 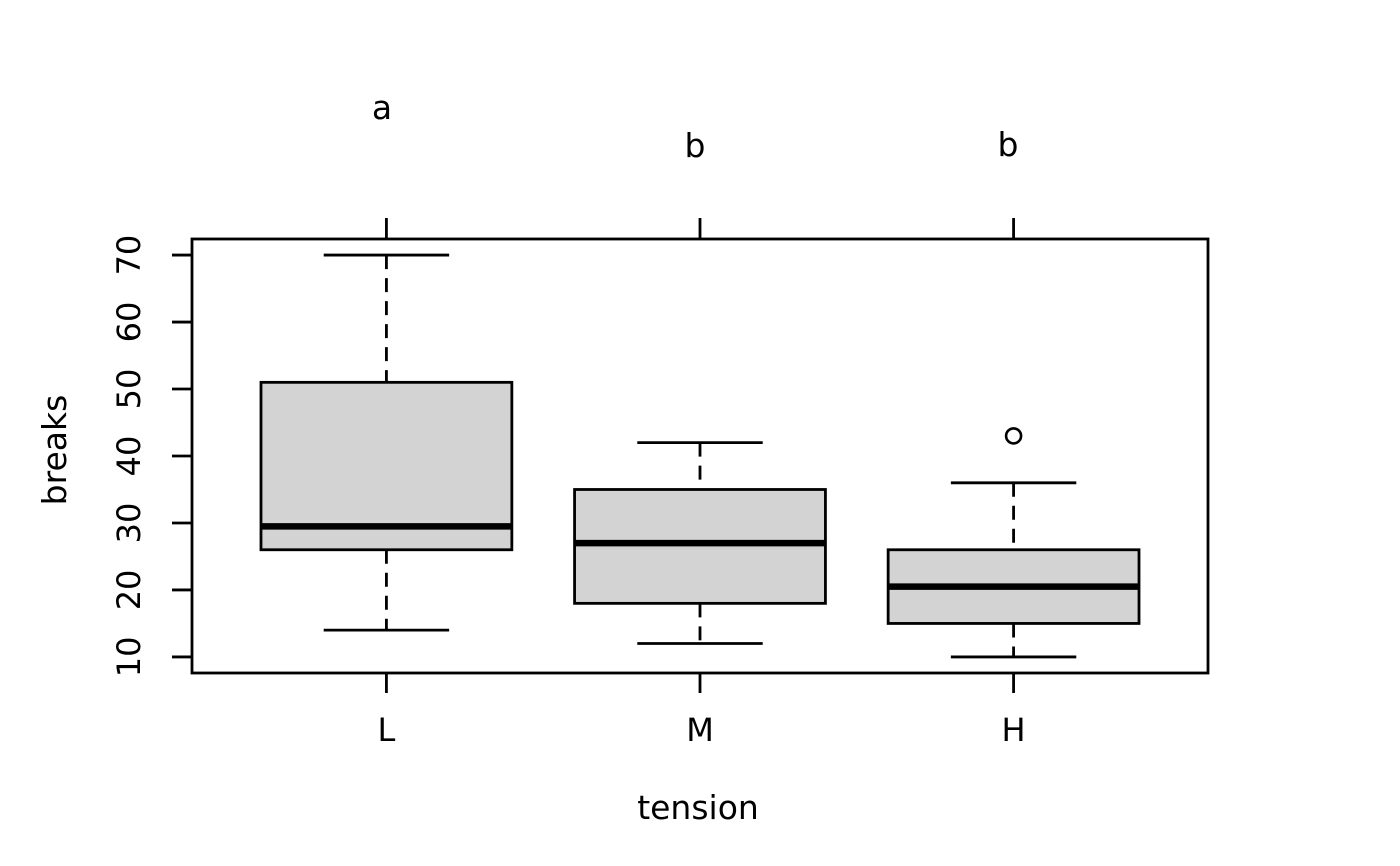 What do you see at coordinates (129, 657) in the screenshot?
I see `y-axis-tick-label: 10` at bounding box center [129, 657].